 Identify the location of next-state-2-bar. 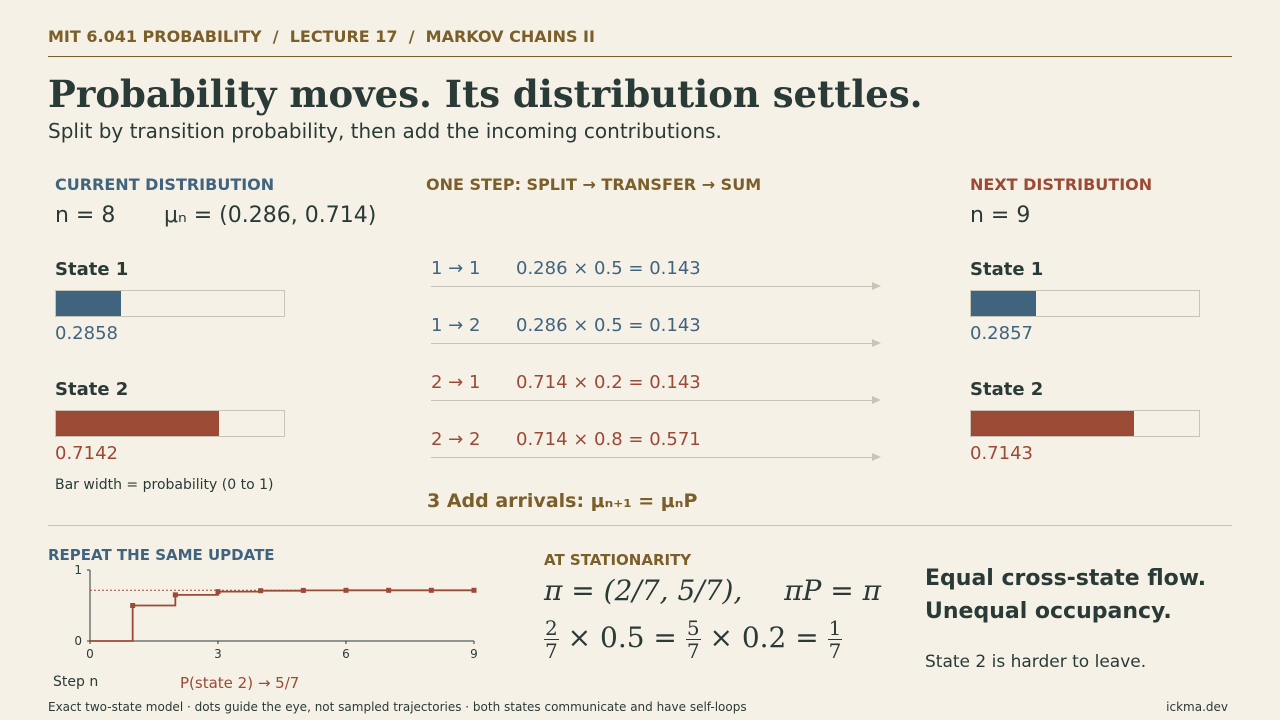
(1085, 423).